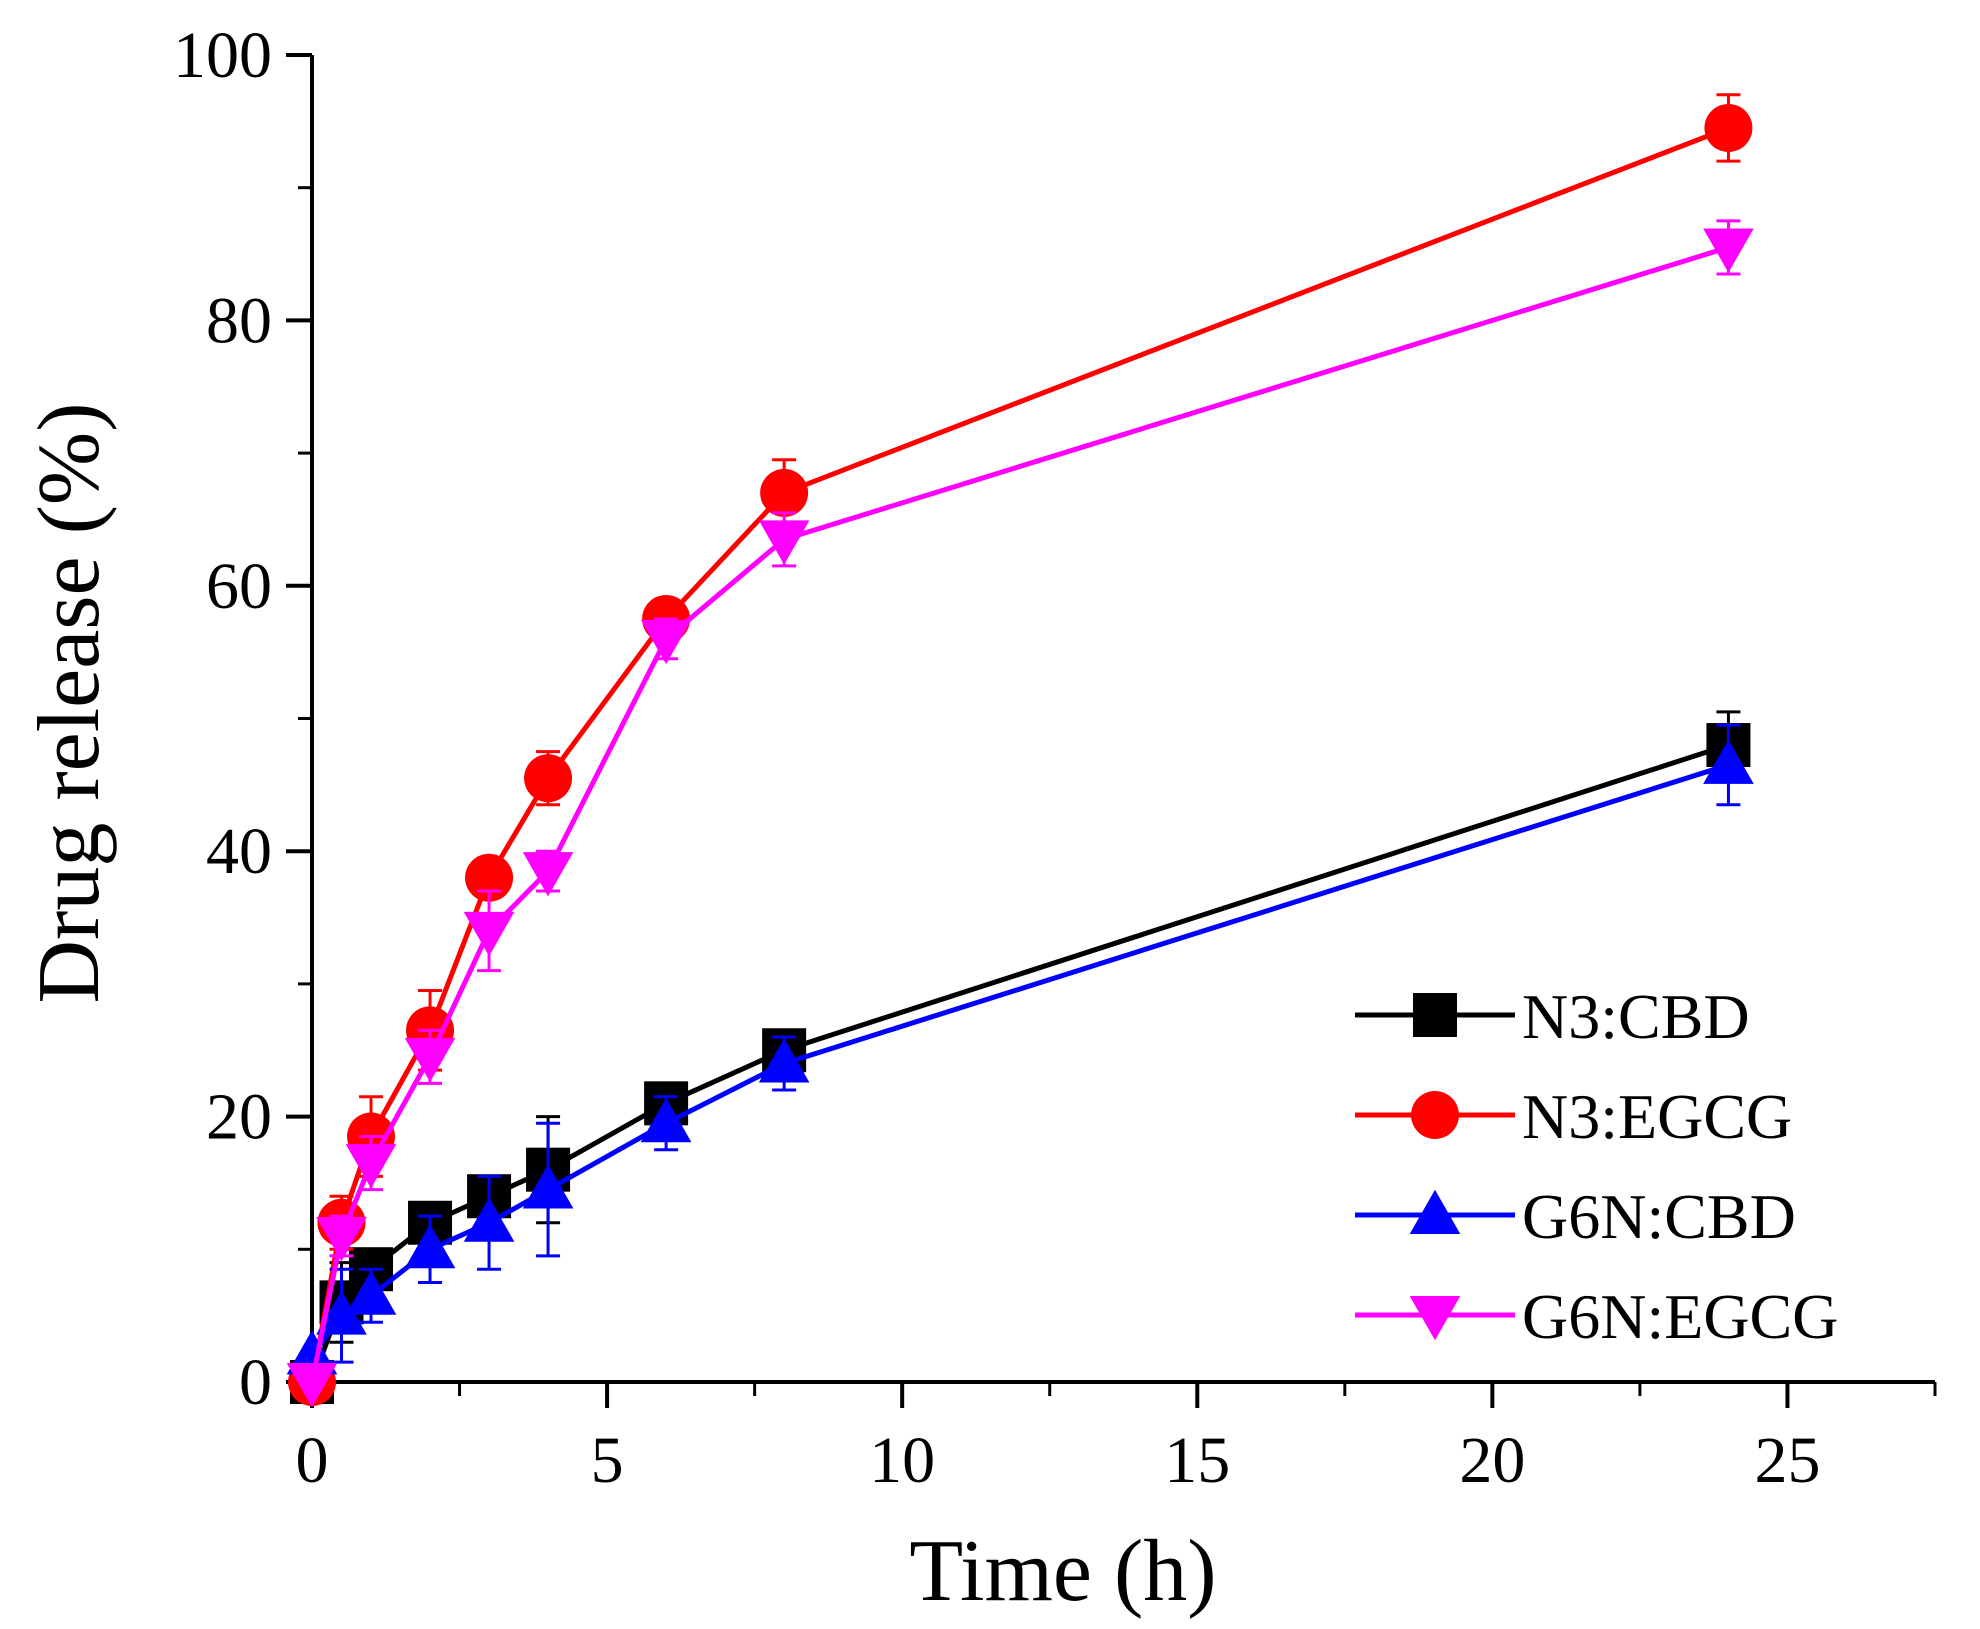 This screenshot has width=1980, height=1629. What do you see at coordinates (239, 851) in the screenshot?
I see `y-tick-label: 40` at bounding box center [239, 851].